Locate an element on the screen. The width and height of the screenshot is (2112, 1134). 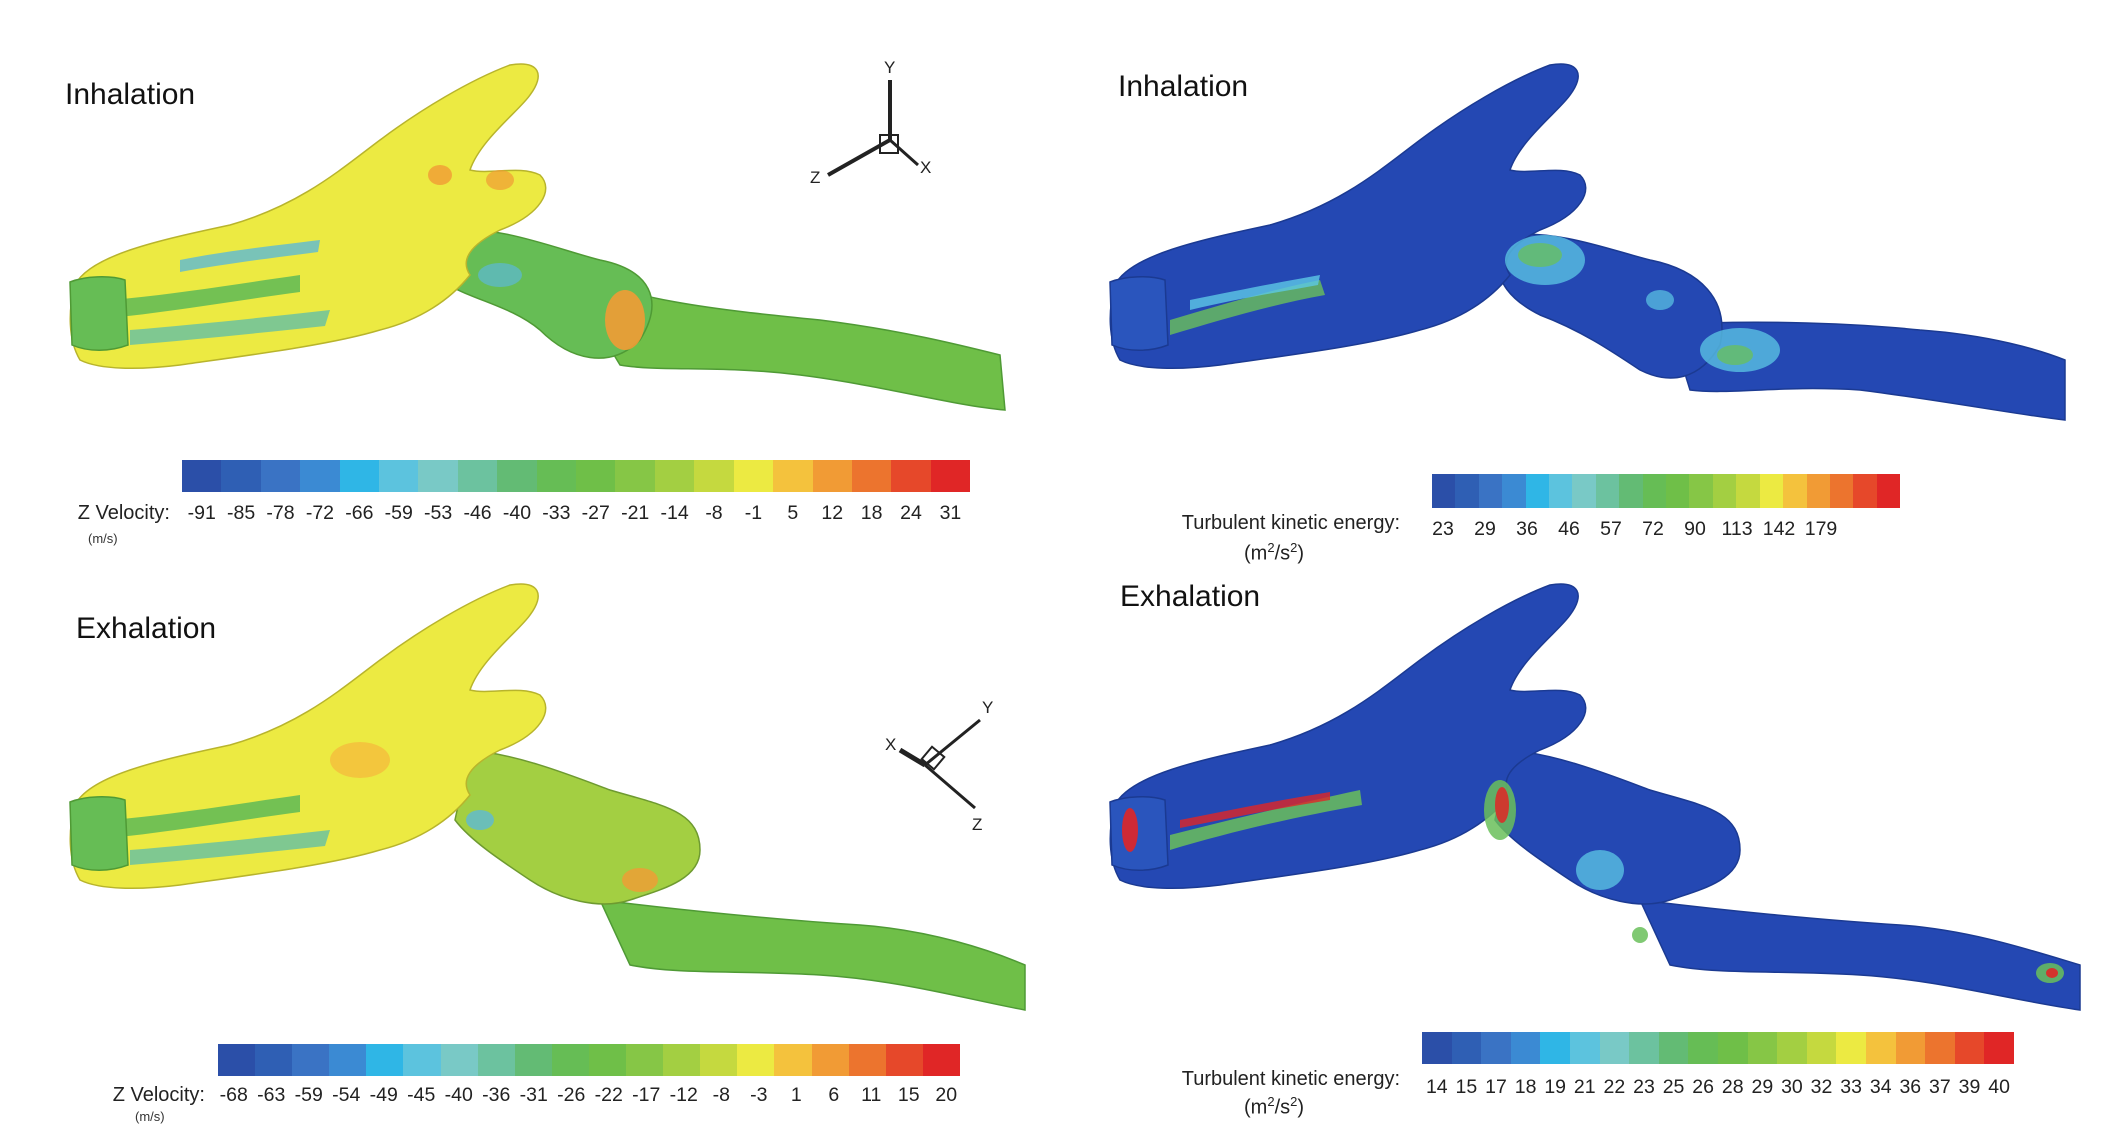
colorbar-tick-label: -49 is located at coordinates (383, 1095).